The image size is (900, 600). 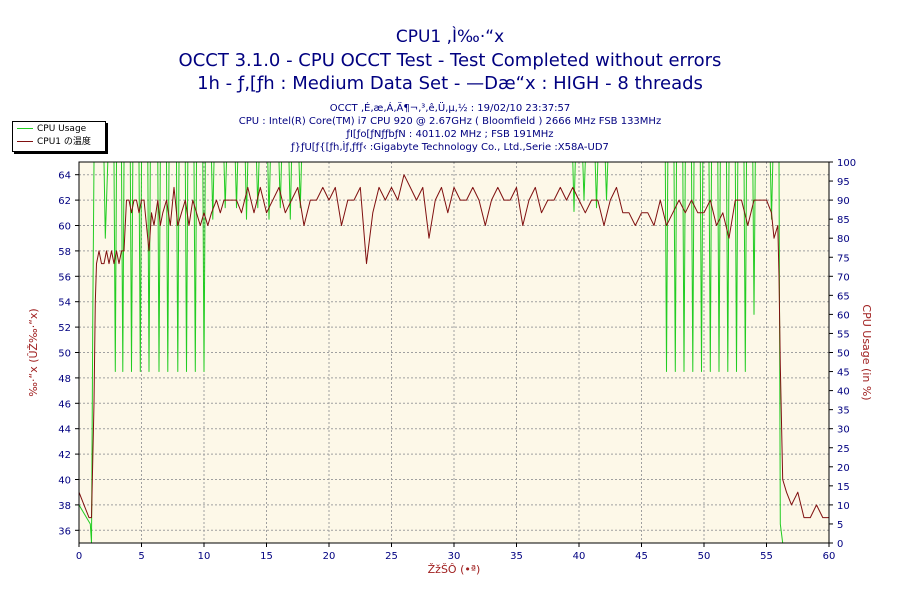 What do you see at coordinates (843, 201) in the screenshot?
I see `y-right-tick-label: 90` at bounding box center [843, 201].